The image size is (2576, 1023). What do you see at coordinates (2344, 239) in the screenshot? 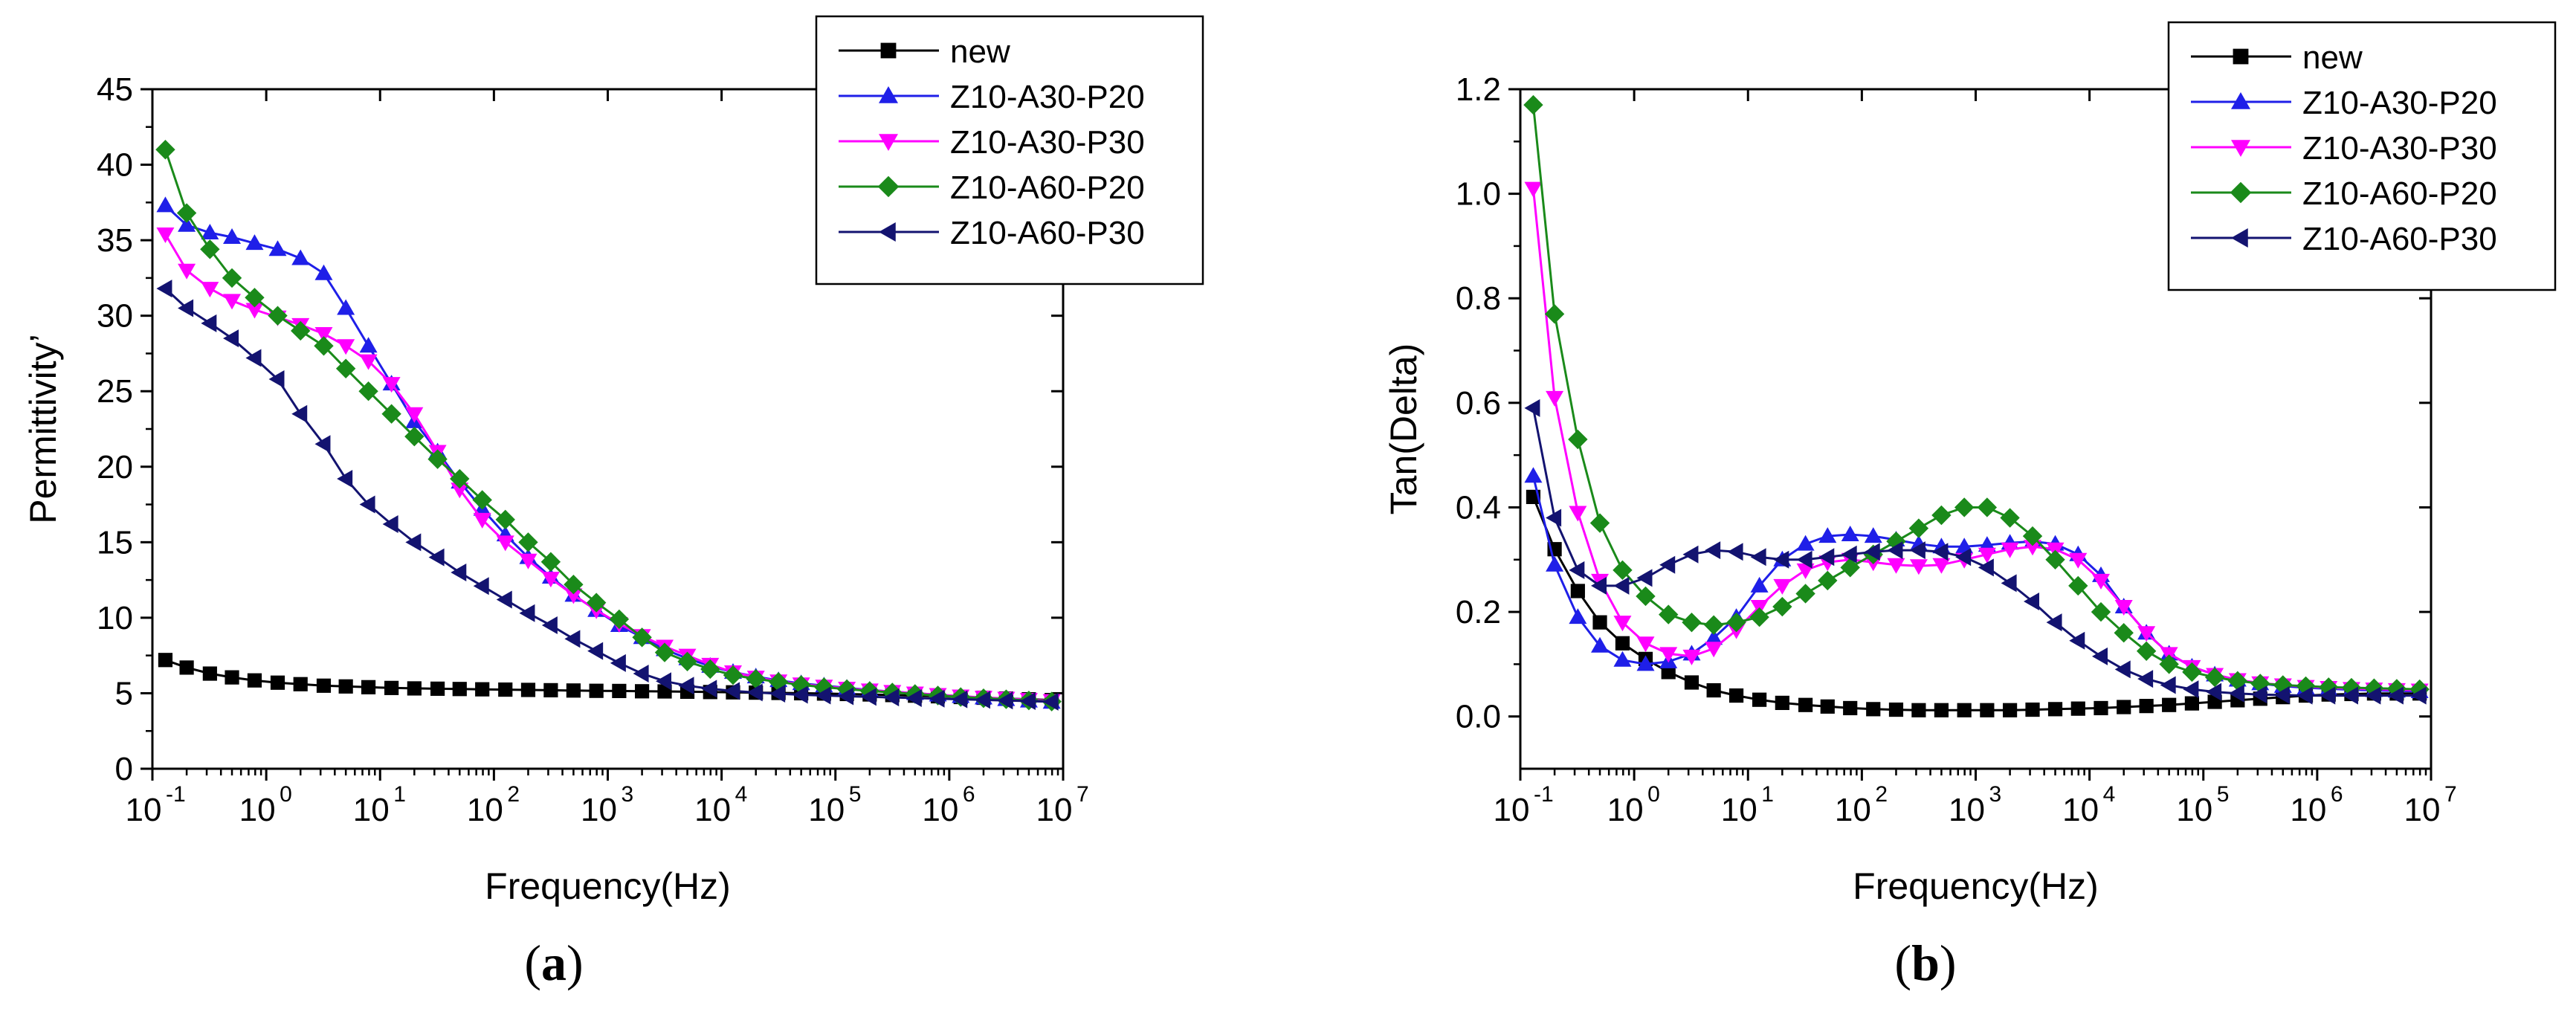
I see `legend-entry-z10-a60-p30: Z10-A60-P30` at bounding box center [2344, 239].